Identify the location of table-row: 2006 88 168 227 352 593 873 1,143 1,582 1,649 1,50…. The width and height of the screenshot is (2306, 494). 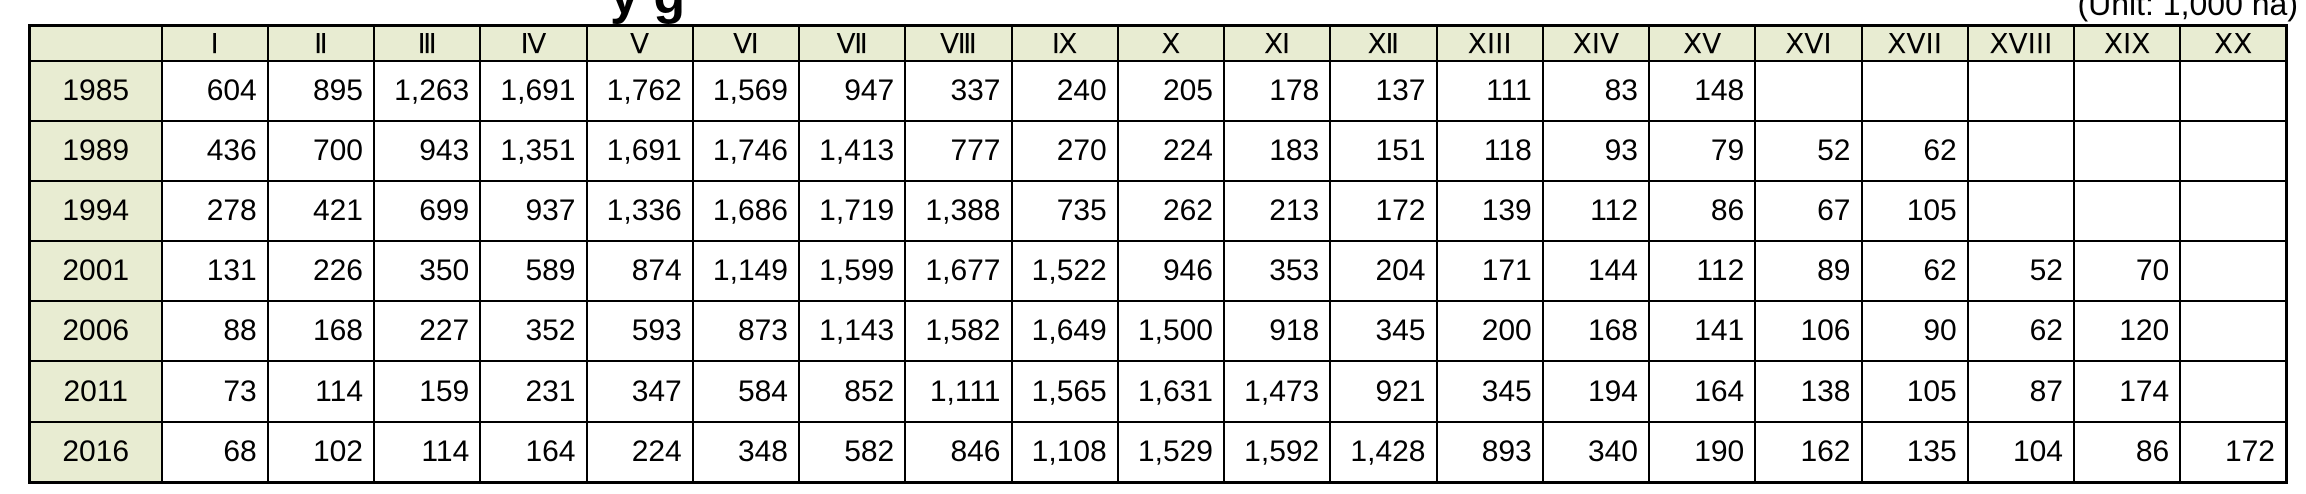
(1158, 331).